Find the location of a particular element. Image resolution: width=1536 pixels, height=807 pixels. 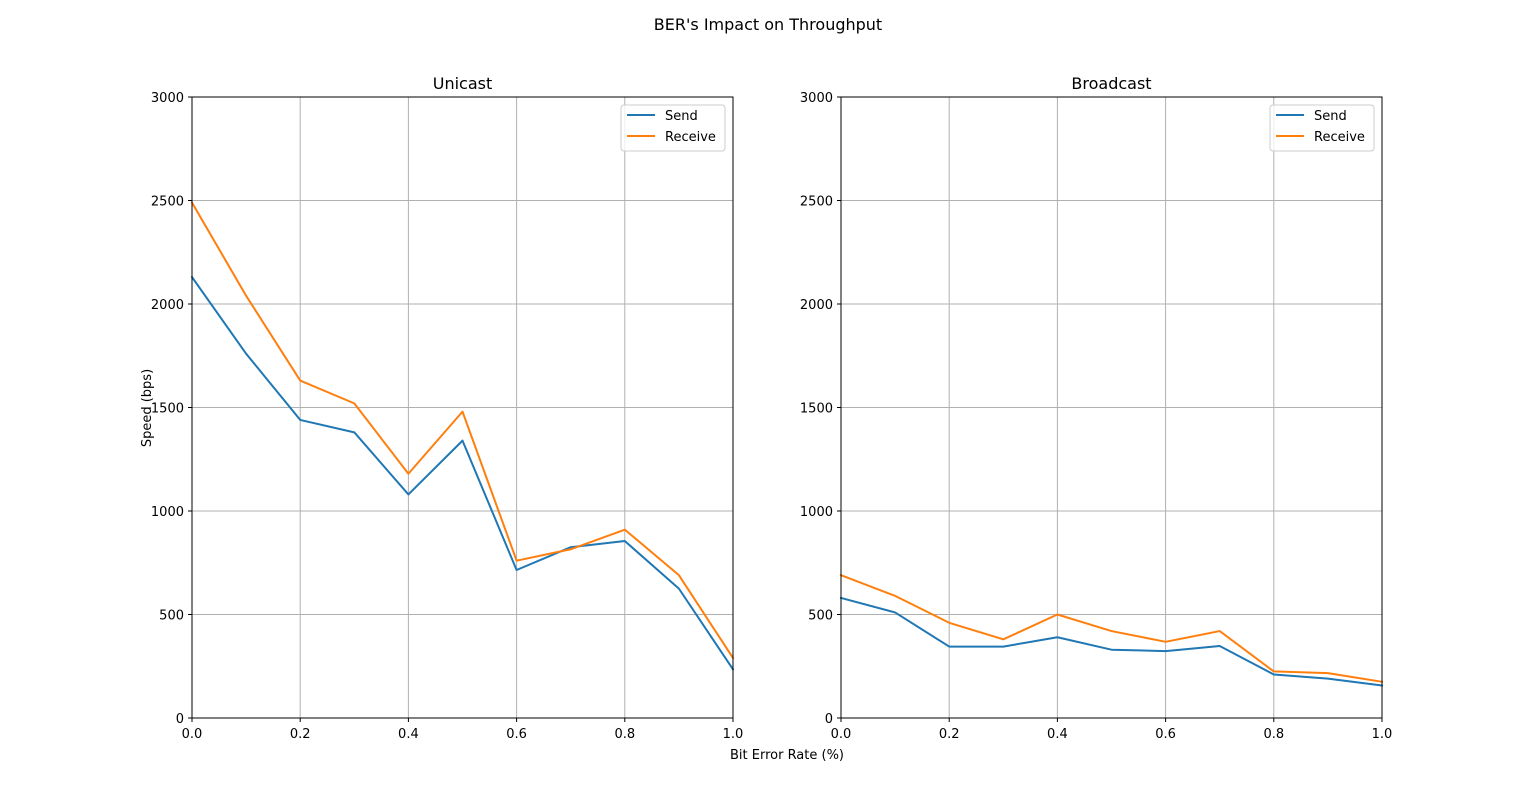

unicast-y-tick-label: 2000 is located at coordinates (167, 305).